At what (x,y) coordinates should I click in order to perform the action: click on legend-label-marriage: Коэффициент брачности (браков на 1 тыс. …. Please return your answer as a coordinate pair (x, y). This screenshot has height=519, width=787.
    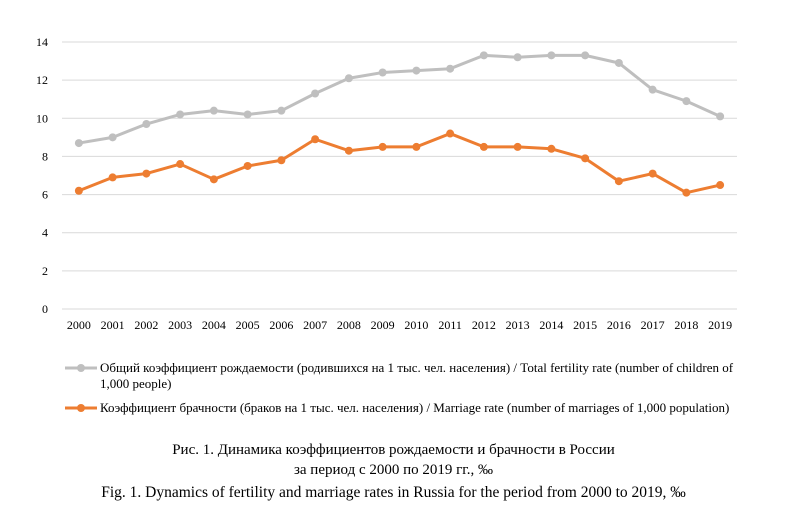
    Looking at the image, I should click on (415, 407).